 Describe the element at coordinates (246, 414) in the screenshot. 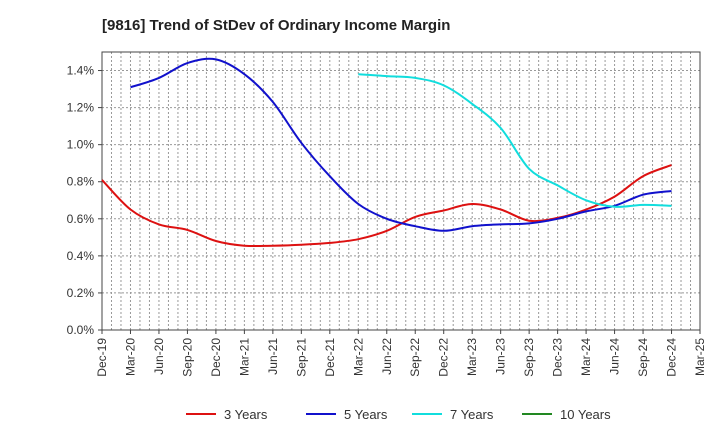

I see `legend-label-3-years: 3 Years` at that location.